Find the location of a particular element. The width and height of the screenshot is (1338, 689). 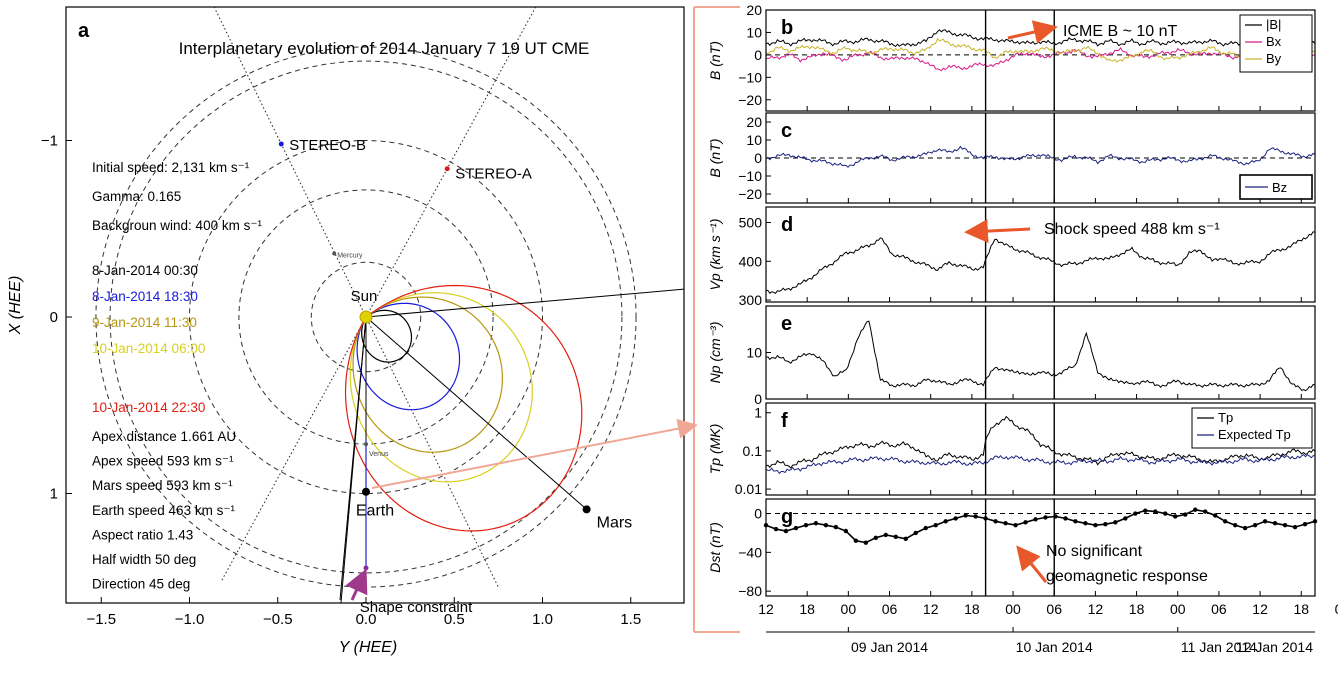

stereo-b-marker is located at coordinates (281, 144).